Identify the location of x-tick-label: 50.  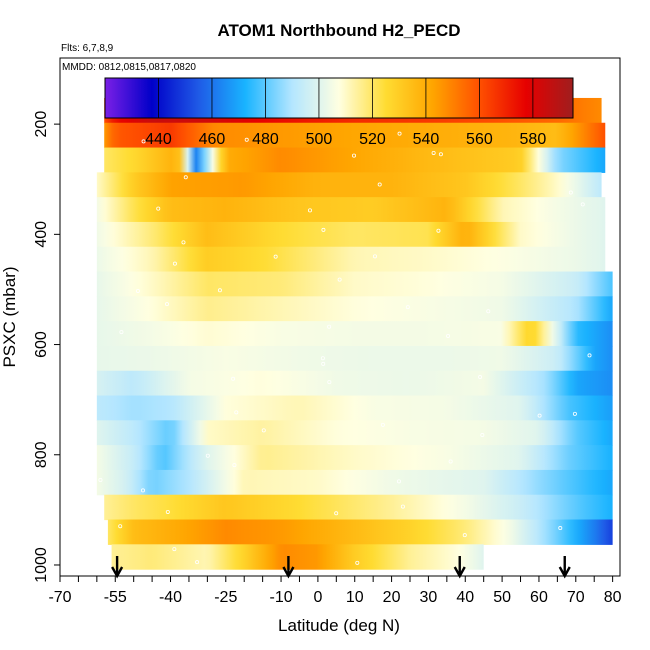
(502, 597).